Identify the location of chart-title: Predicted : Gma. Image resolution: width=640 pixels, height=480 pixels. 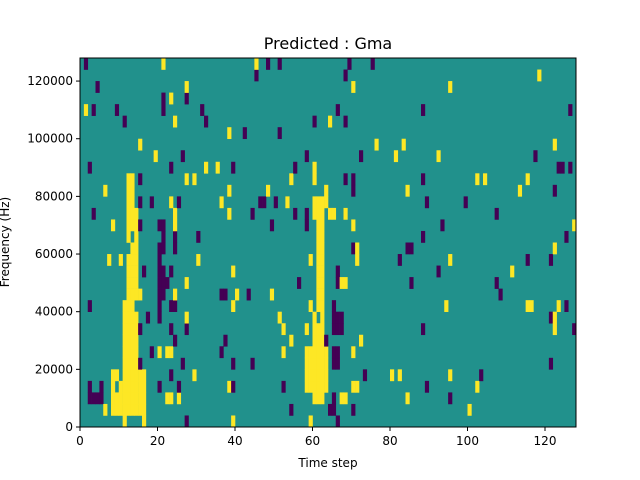
(328, 43).